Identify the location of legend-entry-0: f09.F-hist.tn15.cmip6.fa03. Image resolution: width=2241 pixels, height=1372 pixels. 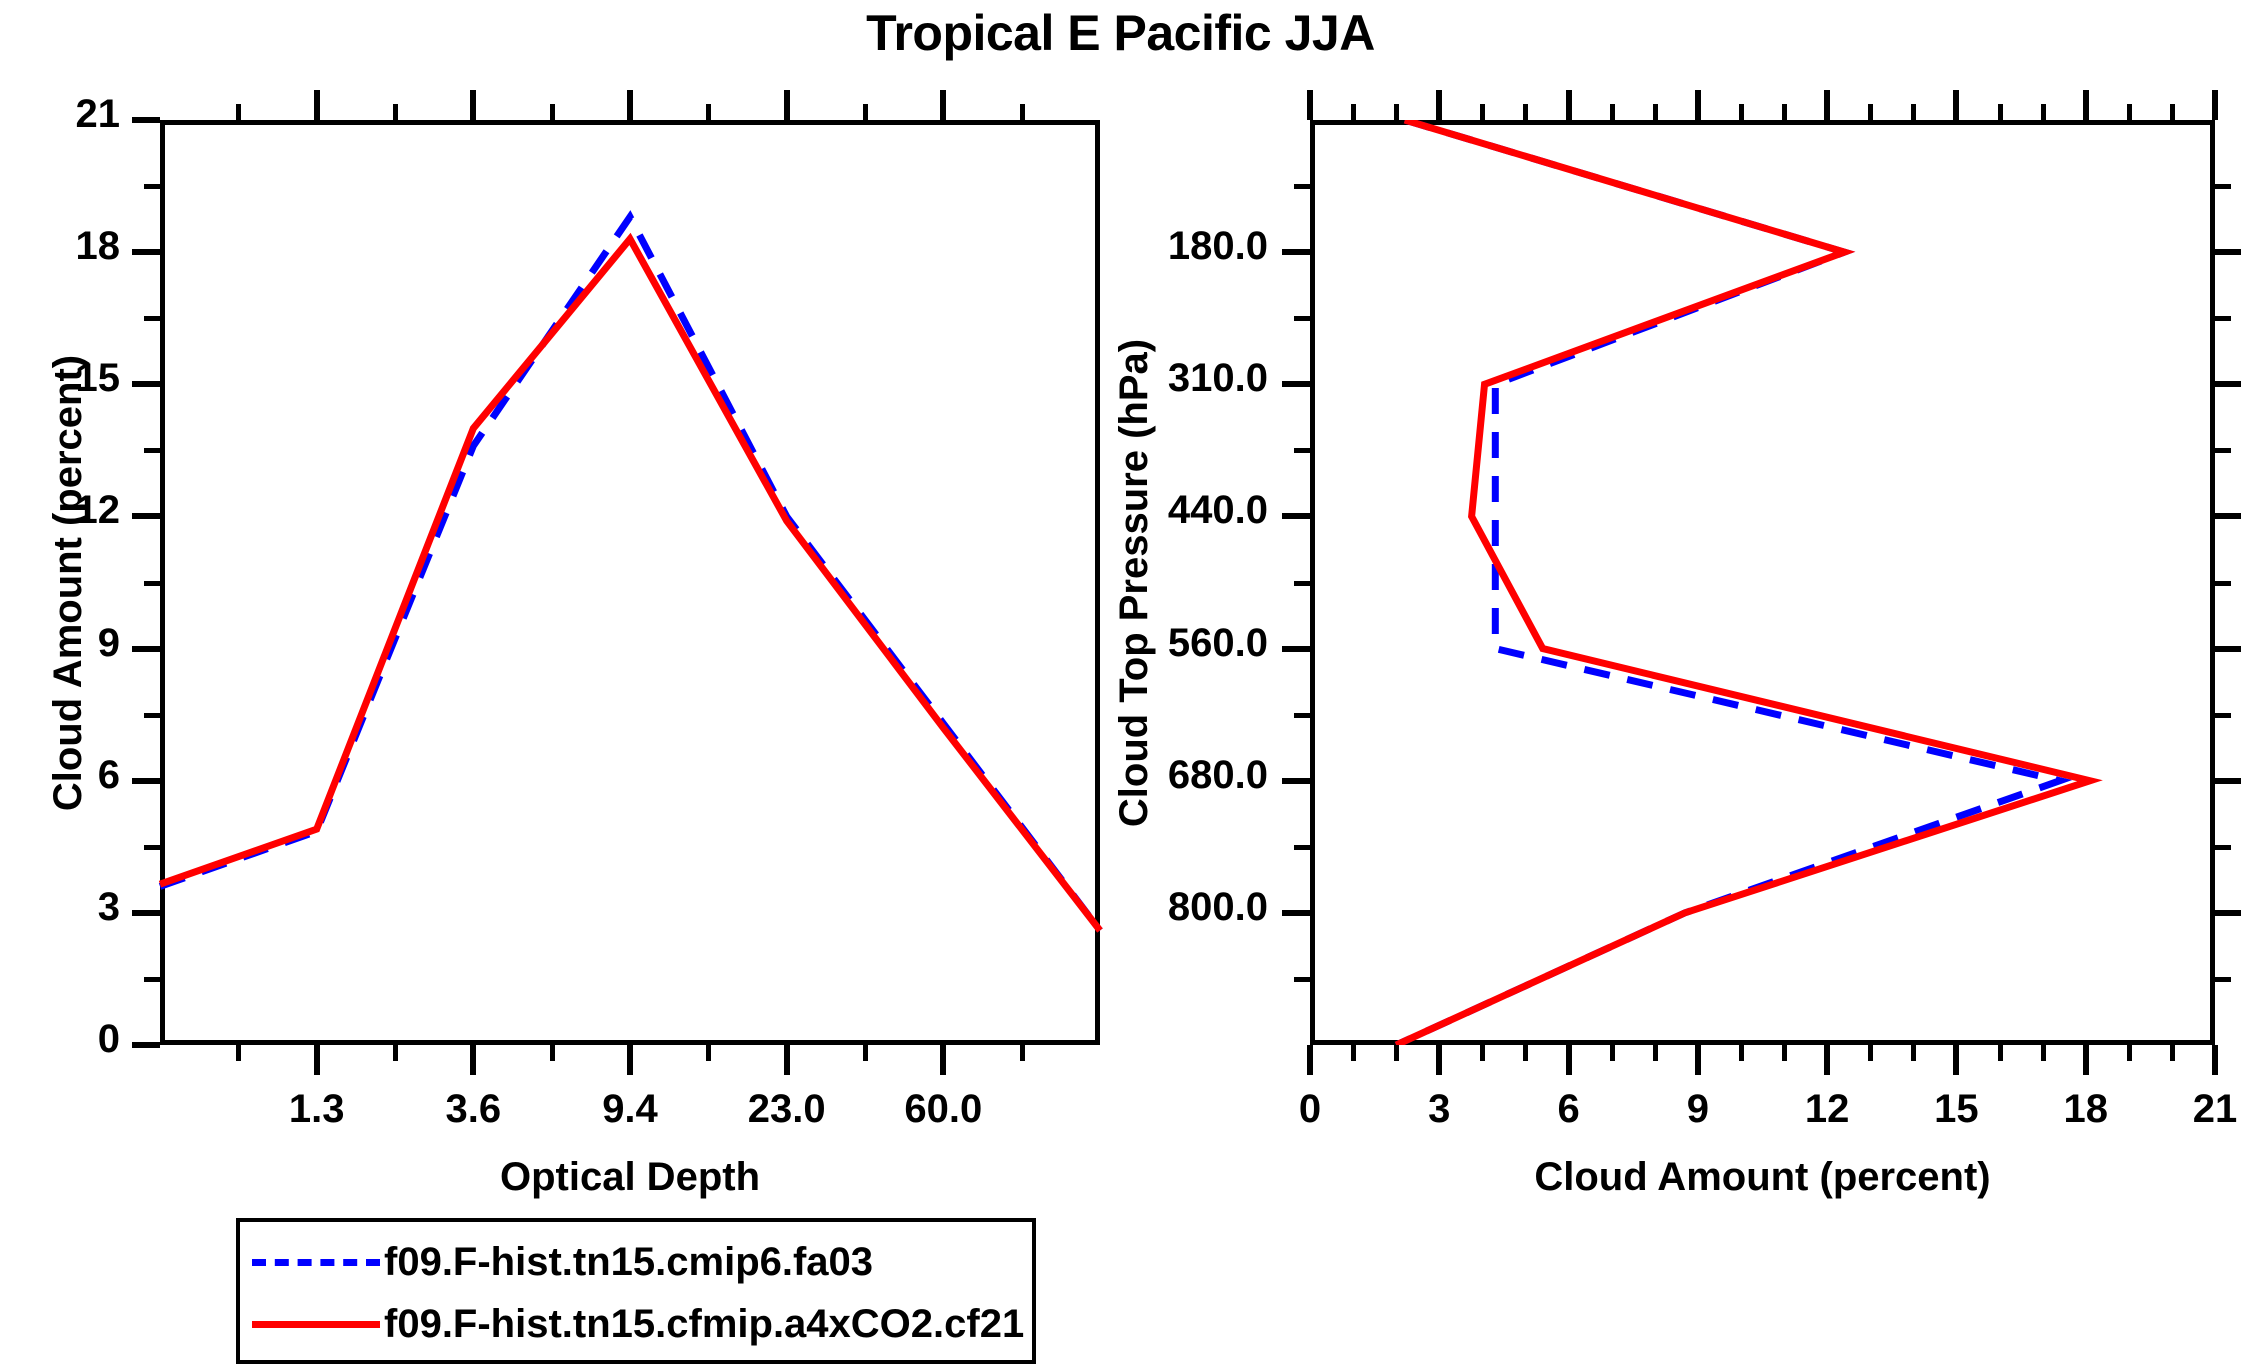
(562, 1262).